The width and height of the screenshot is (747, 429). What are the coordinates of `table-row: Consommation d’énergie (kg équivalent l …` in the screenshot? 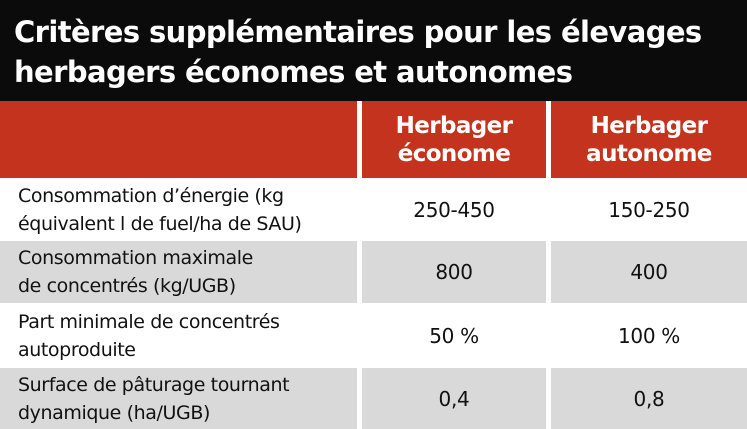 It's located at (373, 208).